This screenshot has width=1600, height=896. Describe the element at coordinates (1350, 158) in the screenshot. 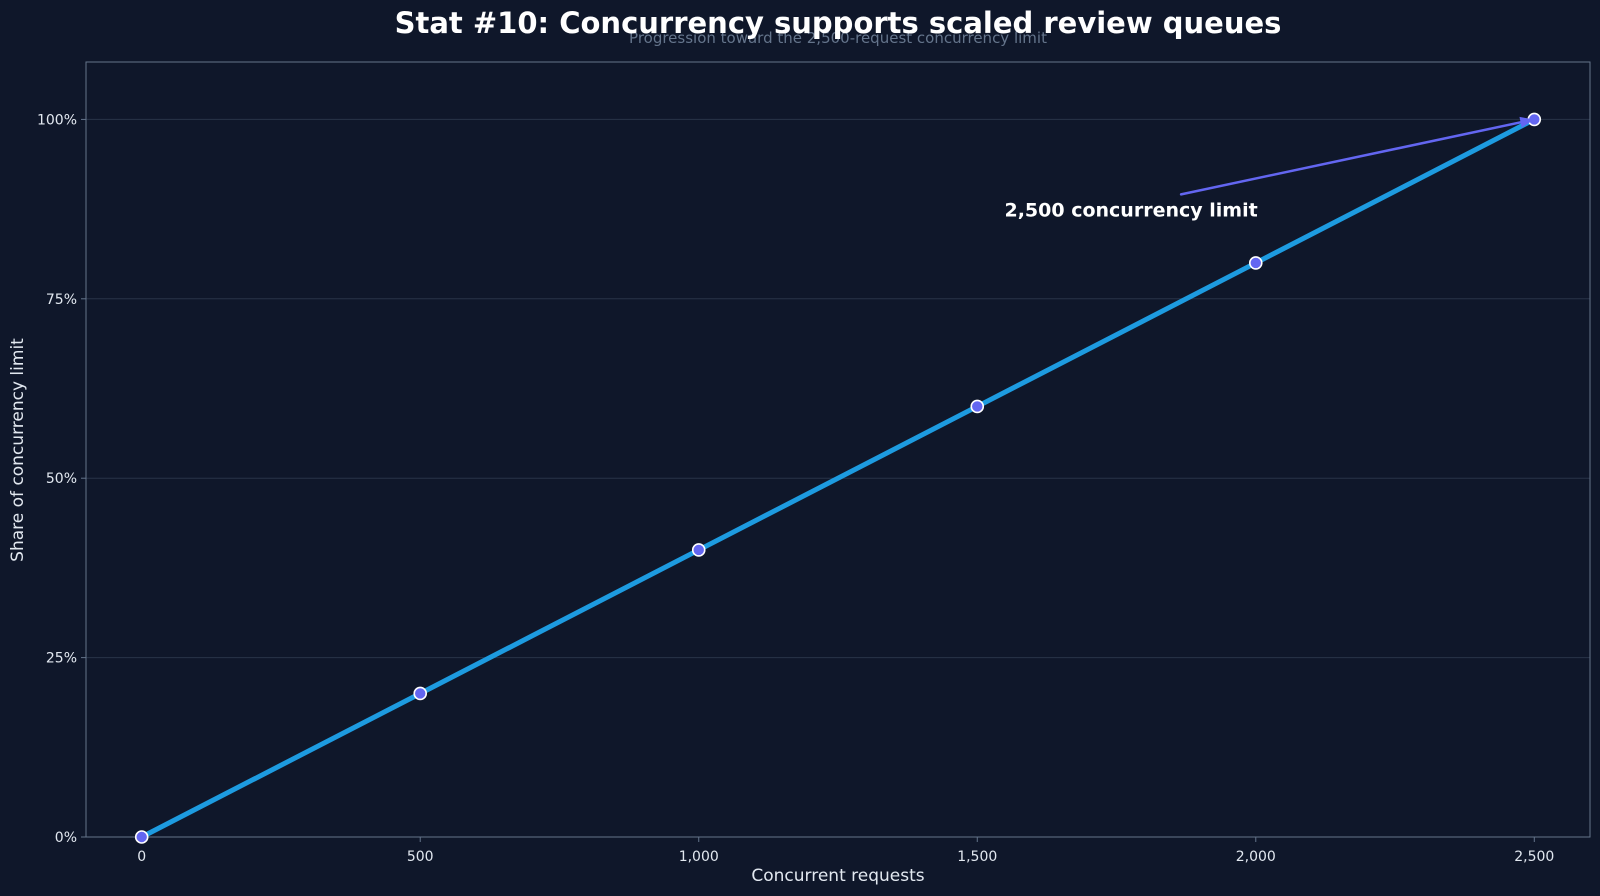

I see `annotation-arrow` at that location.